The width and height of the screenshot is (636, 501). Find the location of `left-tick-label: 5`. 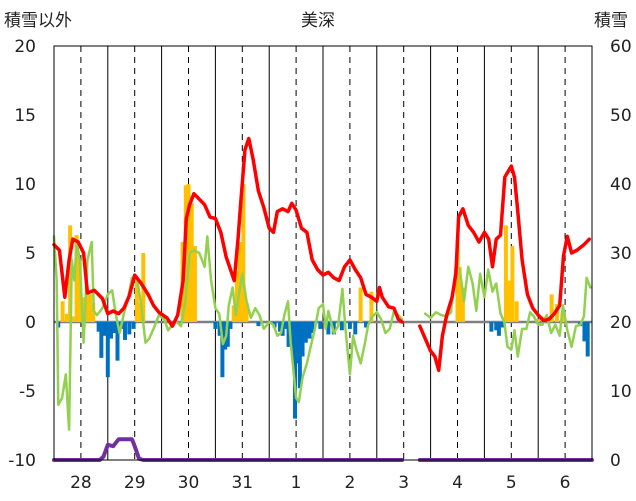

left-tick-label: 5 is located at coordinates (30, 254).